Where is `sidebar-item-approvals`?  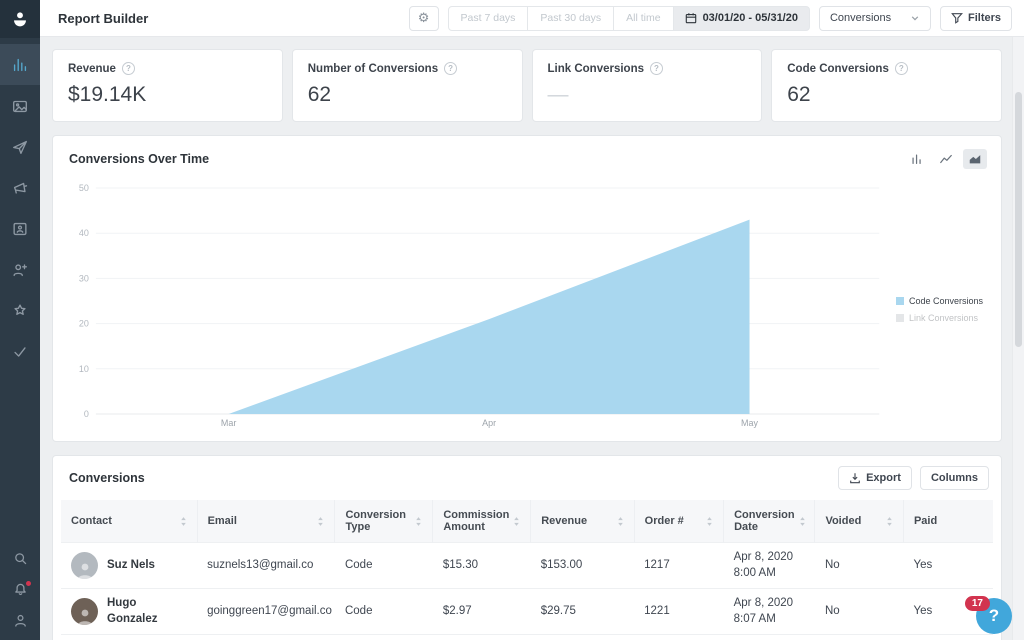 sidebar-item-approvals is located at coordinates (20, 351).